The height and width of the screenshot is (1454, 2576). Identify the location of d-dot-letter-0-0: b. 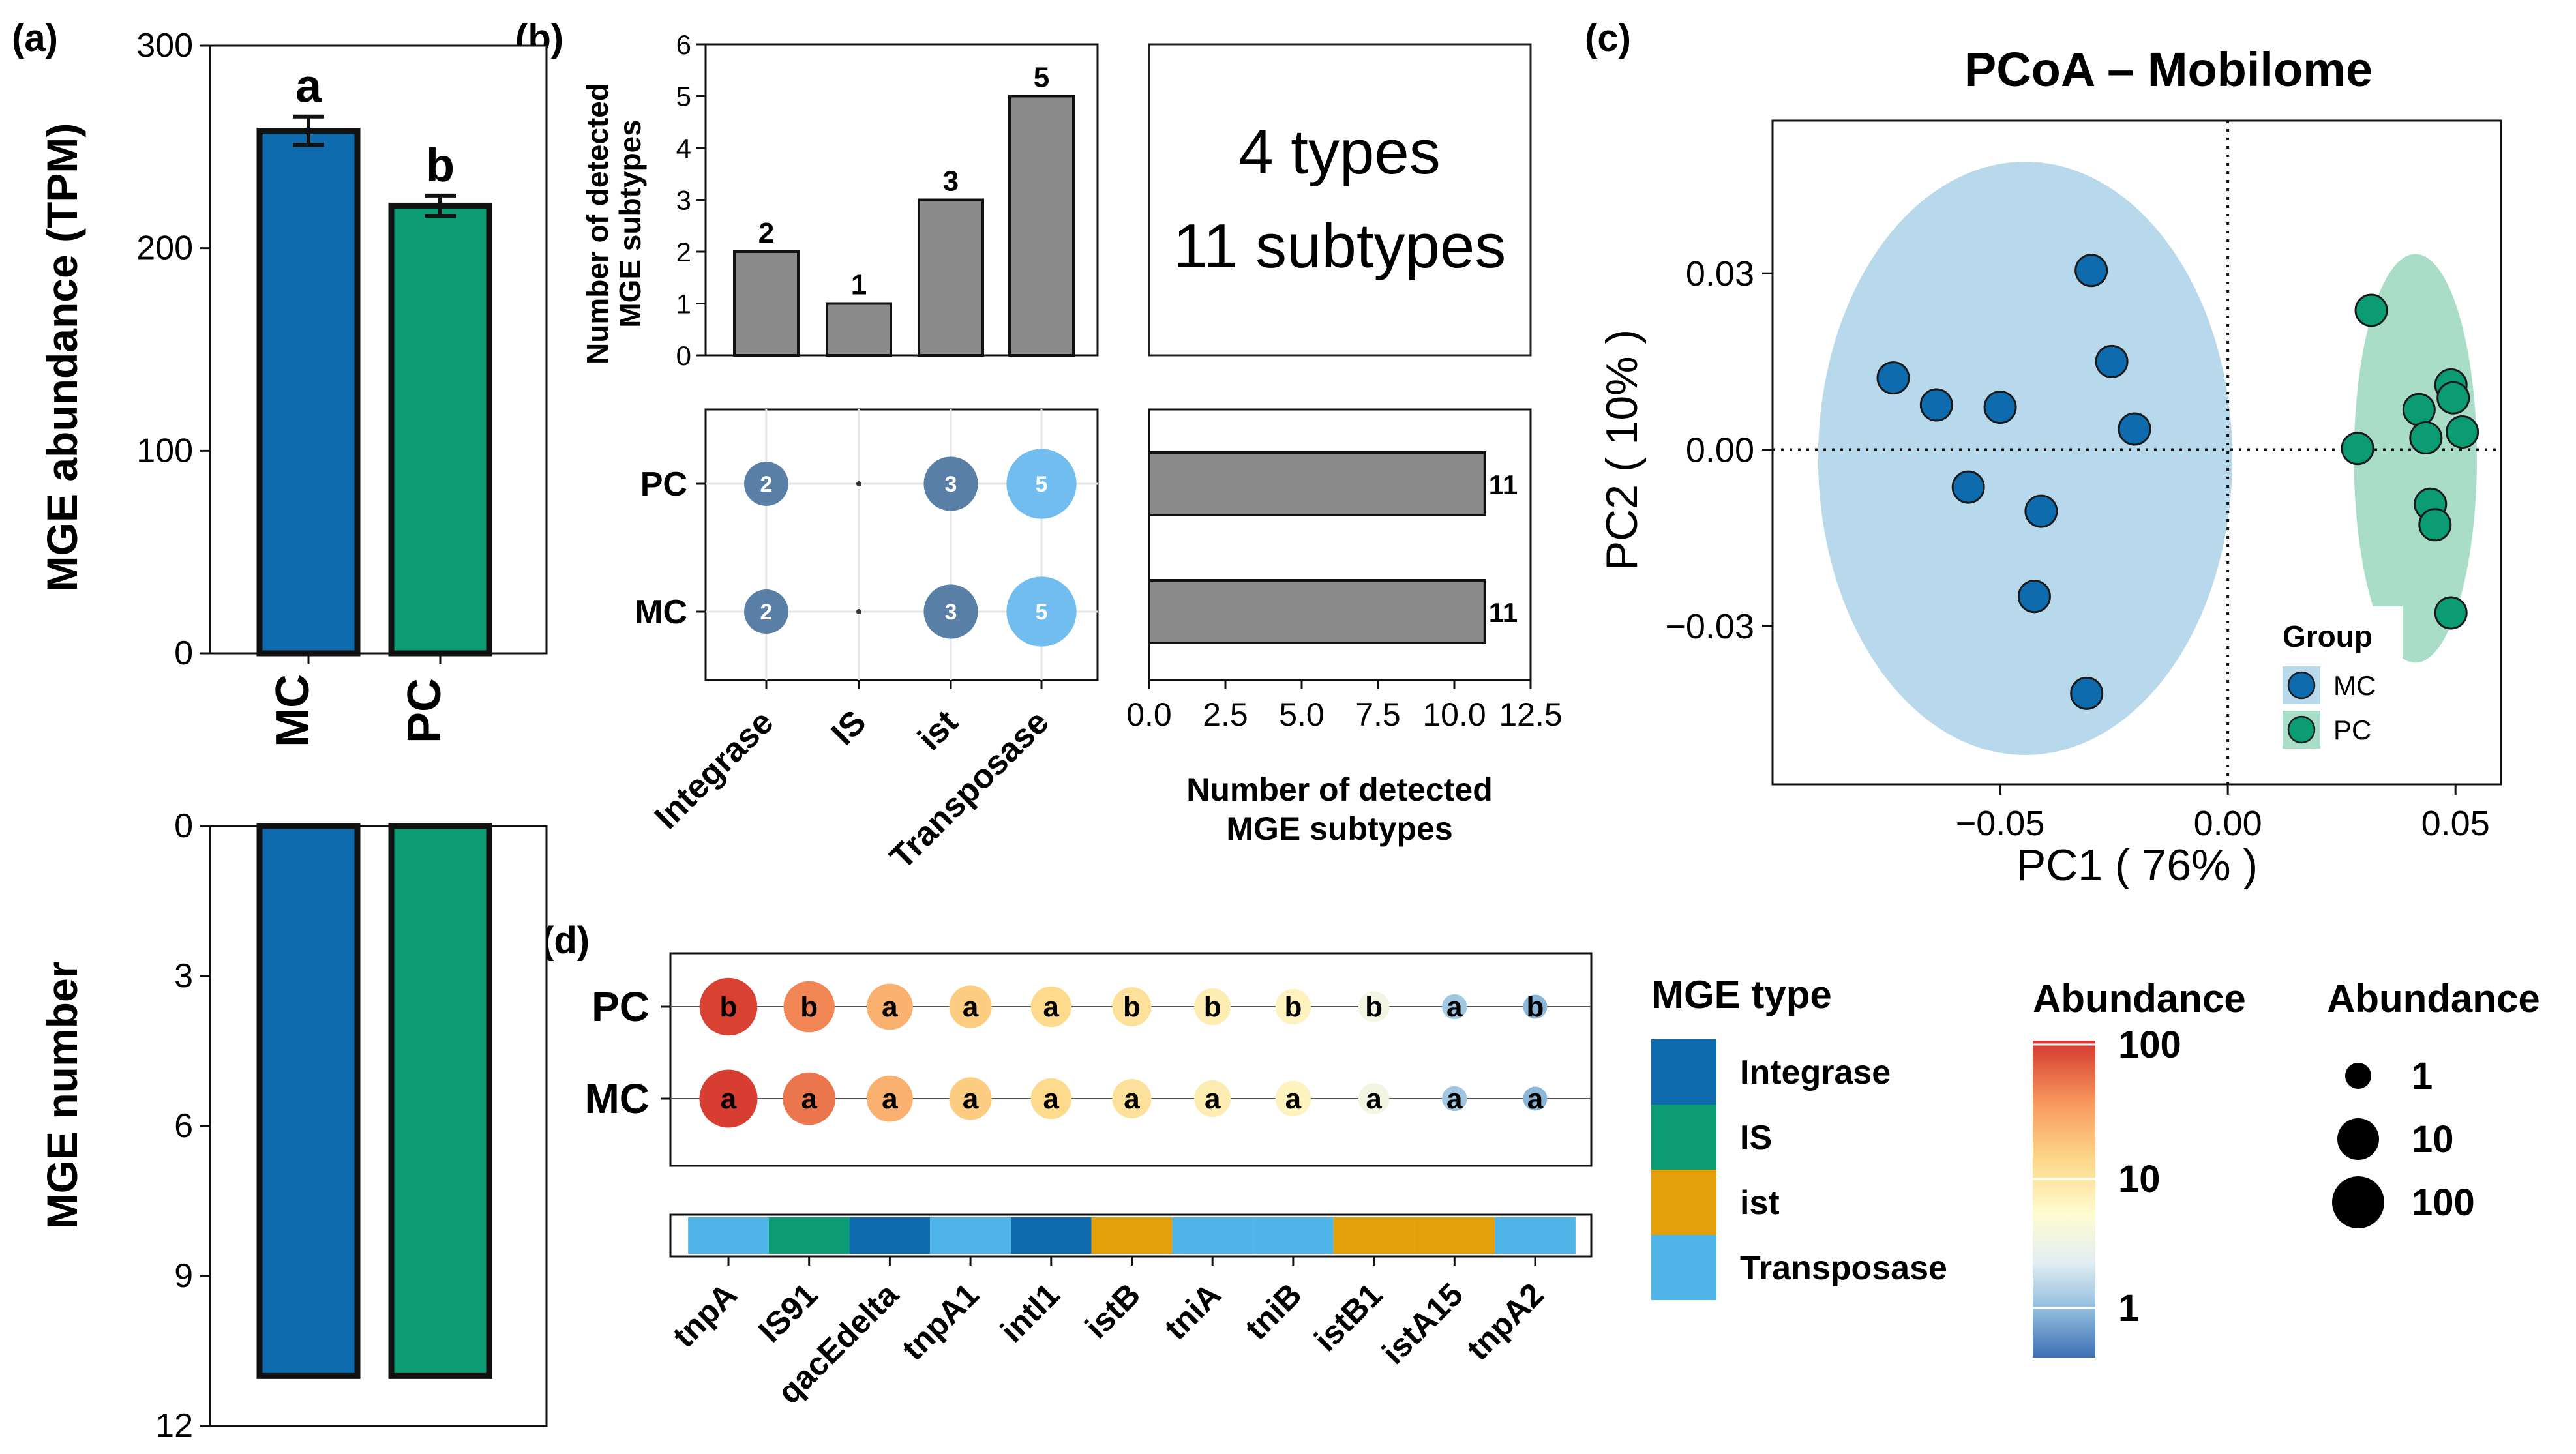
(729, 1007).